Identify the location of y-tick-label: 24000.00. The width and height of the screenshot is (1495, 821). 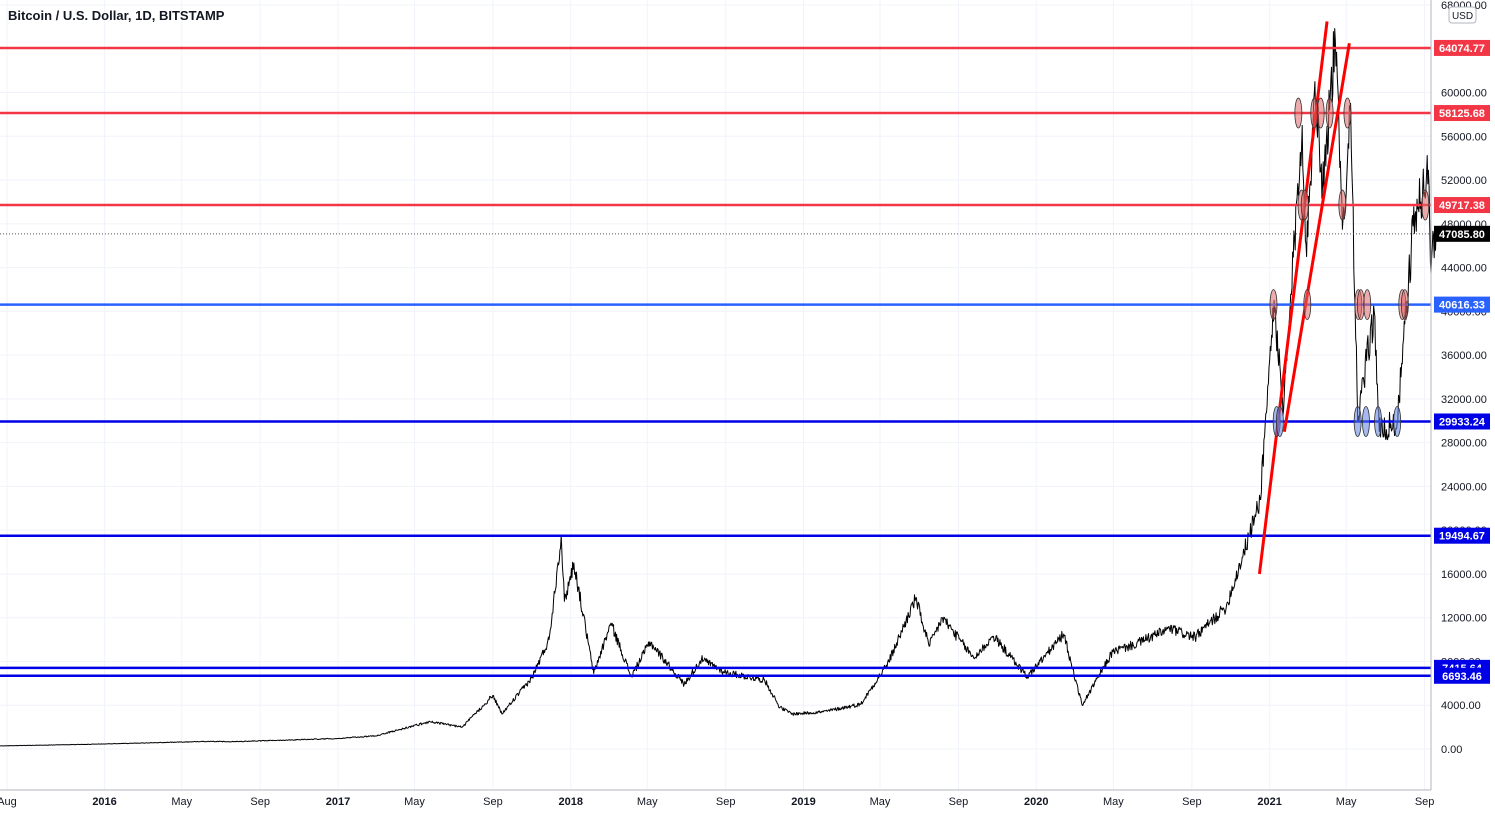
(1464, 487).